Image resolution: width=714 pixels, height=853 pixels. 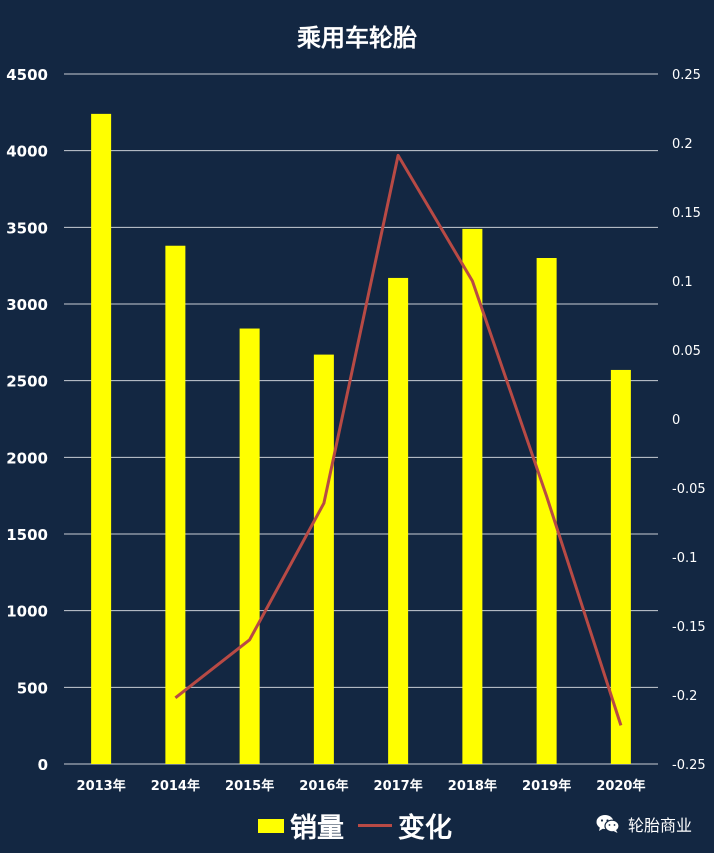 I want to click on wechat-icon, so click(x=608, y=824).